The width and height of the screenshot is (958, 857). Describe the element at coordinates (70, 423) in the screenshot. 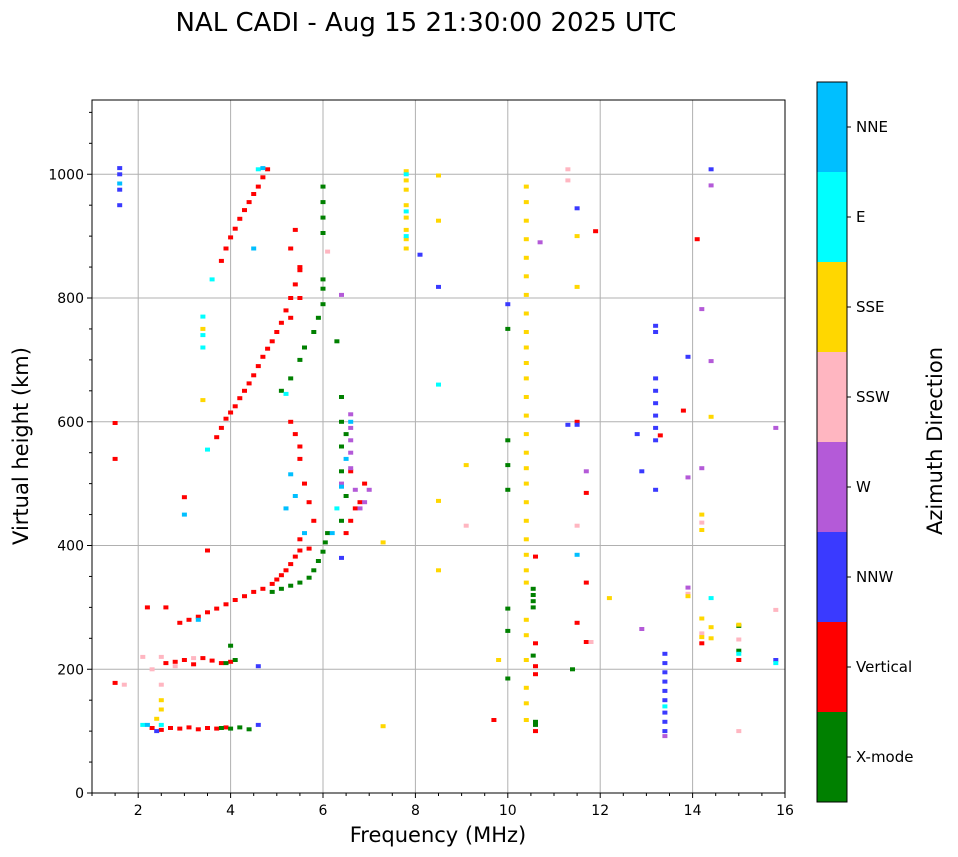

I see `y-tick-label: 600` at that location.